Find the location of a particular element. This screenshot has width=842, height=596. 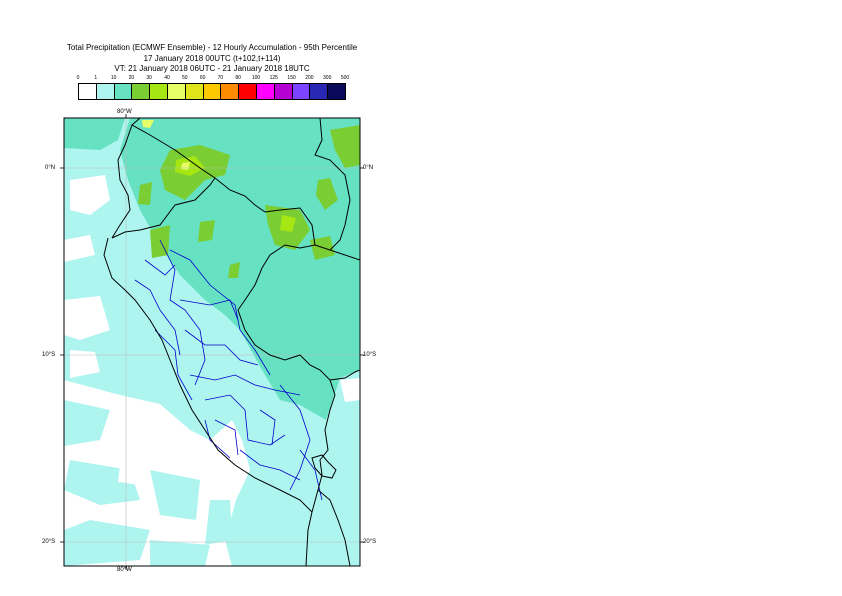

lon-label-top: 80°W is located at coordinates (124, 112).